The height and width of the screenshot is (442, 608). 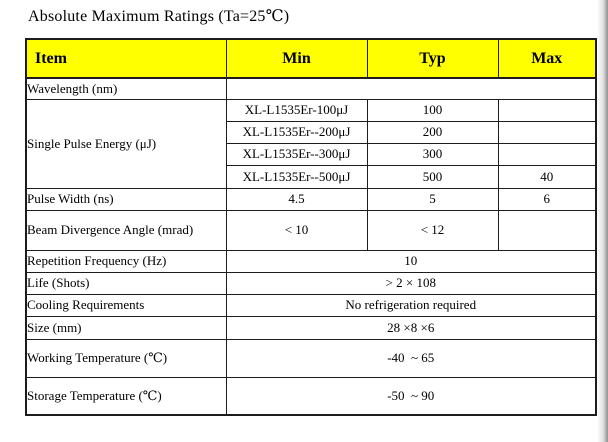 I want to click on row-label: Single Pulse Energy (μJ), so click(x=126, y=143).